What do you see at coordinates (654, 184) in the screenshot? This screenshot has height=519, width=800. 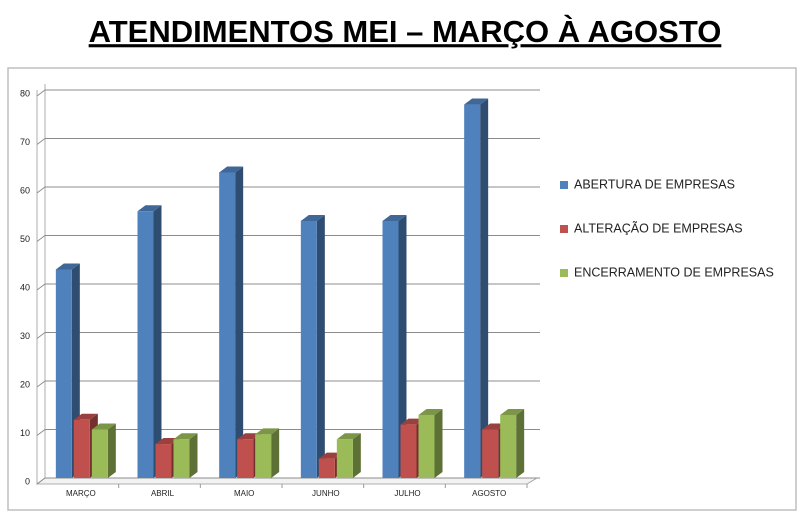 I see `legend-label: ABERTURA DE EMPRESAS` at bounding box center [654, 184].